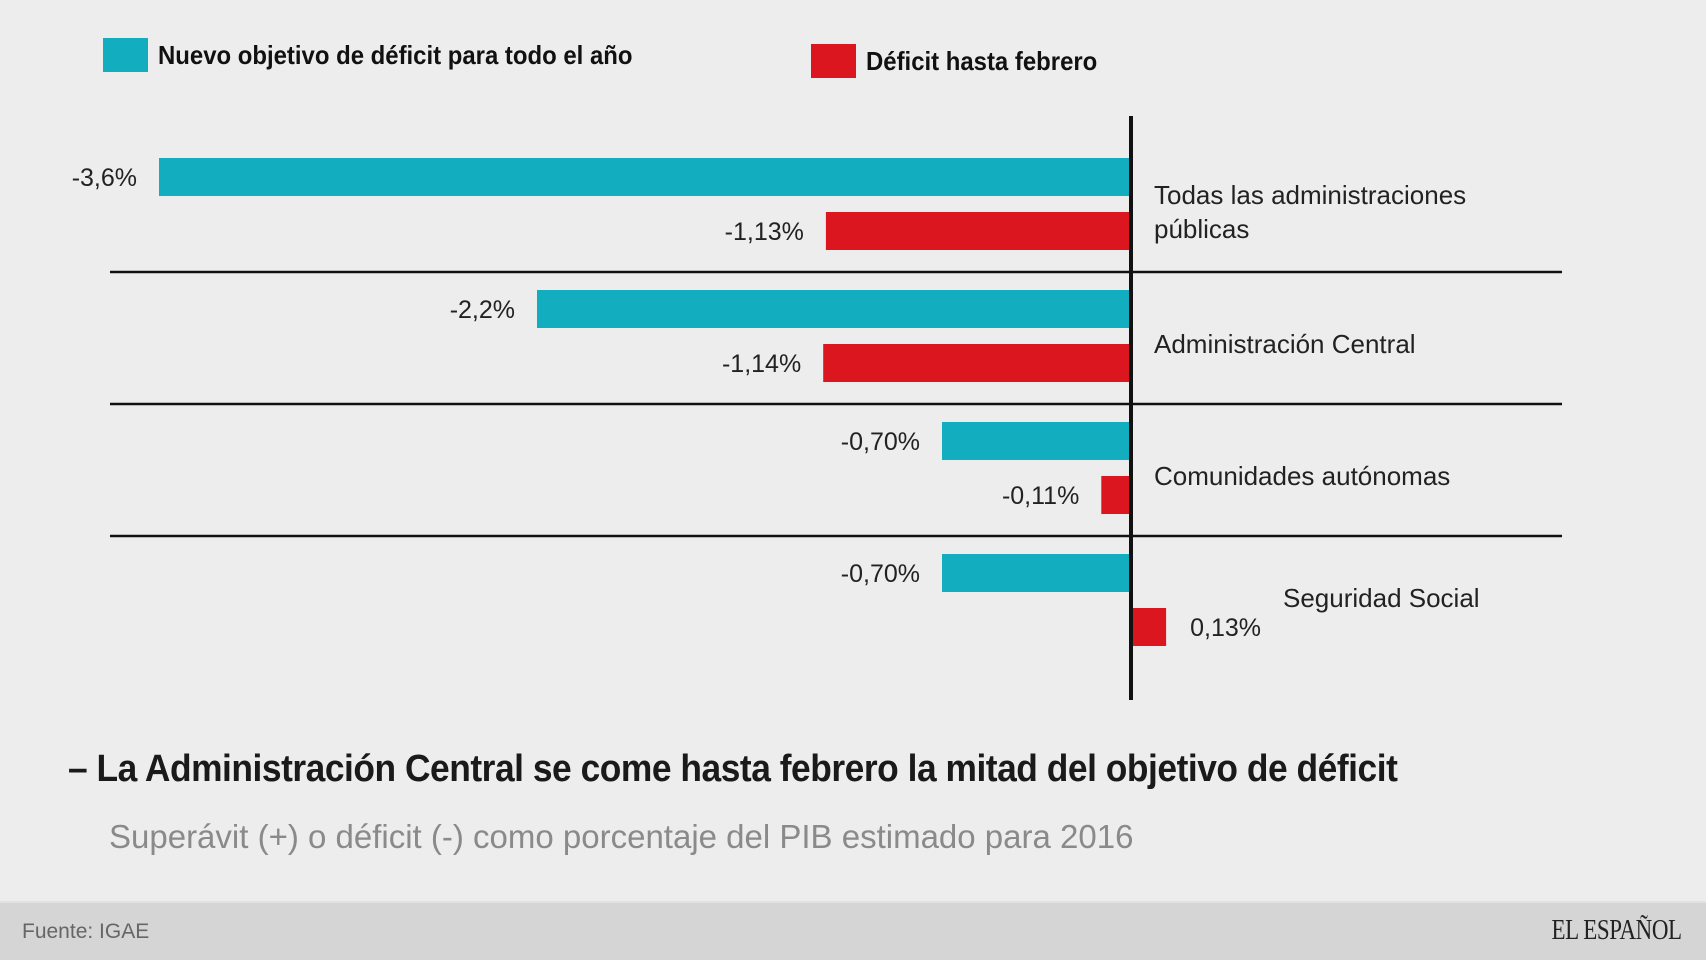  Describe the element at coordinates (853, 930) in the screenshot. I see `footer: Fuente: IGAE EL ESPAÑOL` at that location.